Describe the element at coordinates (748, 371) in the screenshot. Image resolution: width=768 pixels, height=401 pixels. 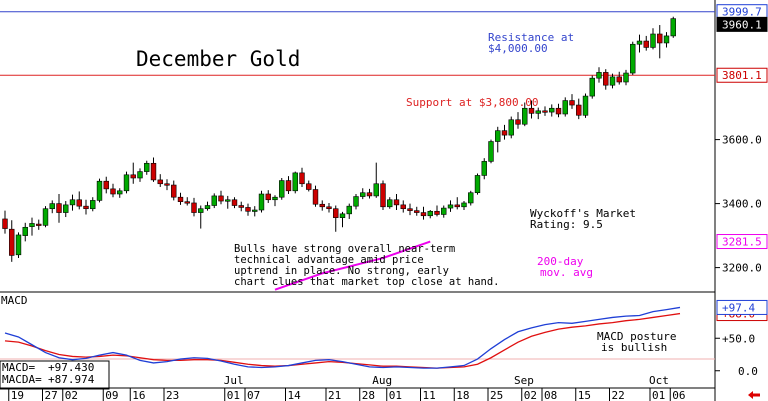
I see `macd-axis-tick-label: 0.0` at that location.